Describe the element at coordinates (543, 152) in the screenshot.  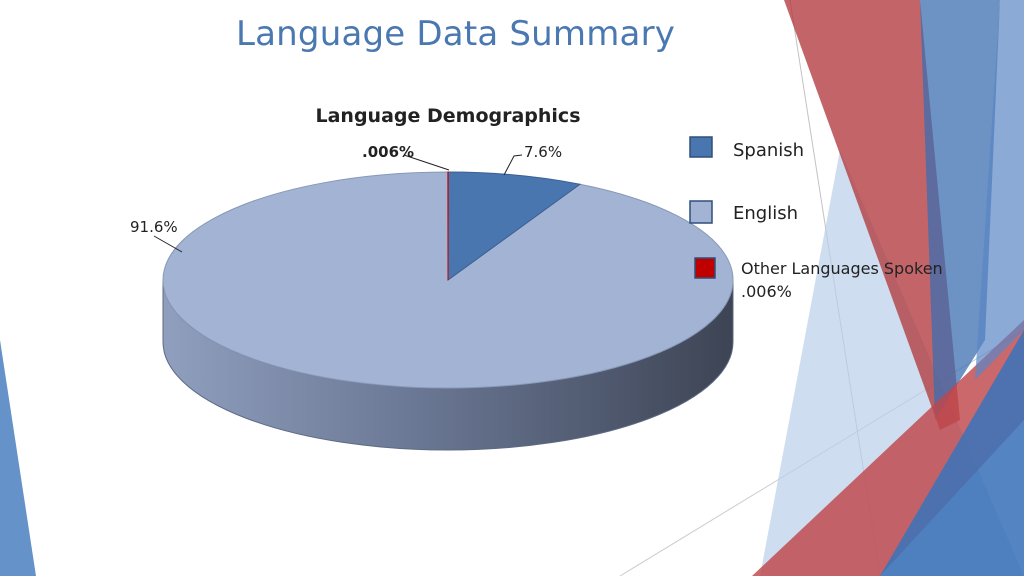
I see `data-label-spanish: 7.6%` at that location.